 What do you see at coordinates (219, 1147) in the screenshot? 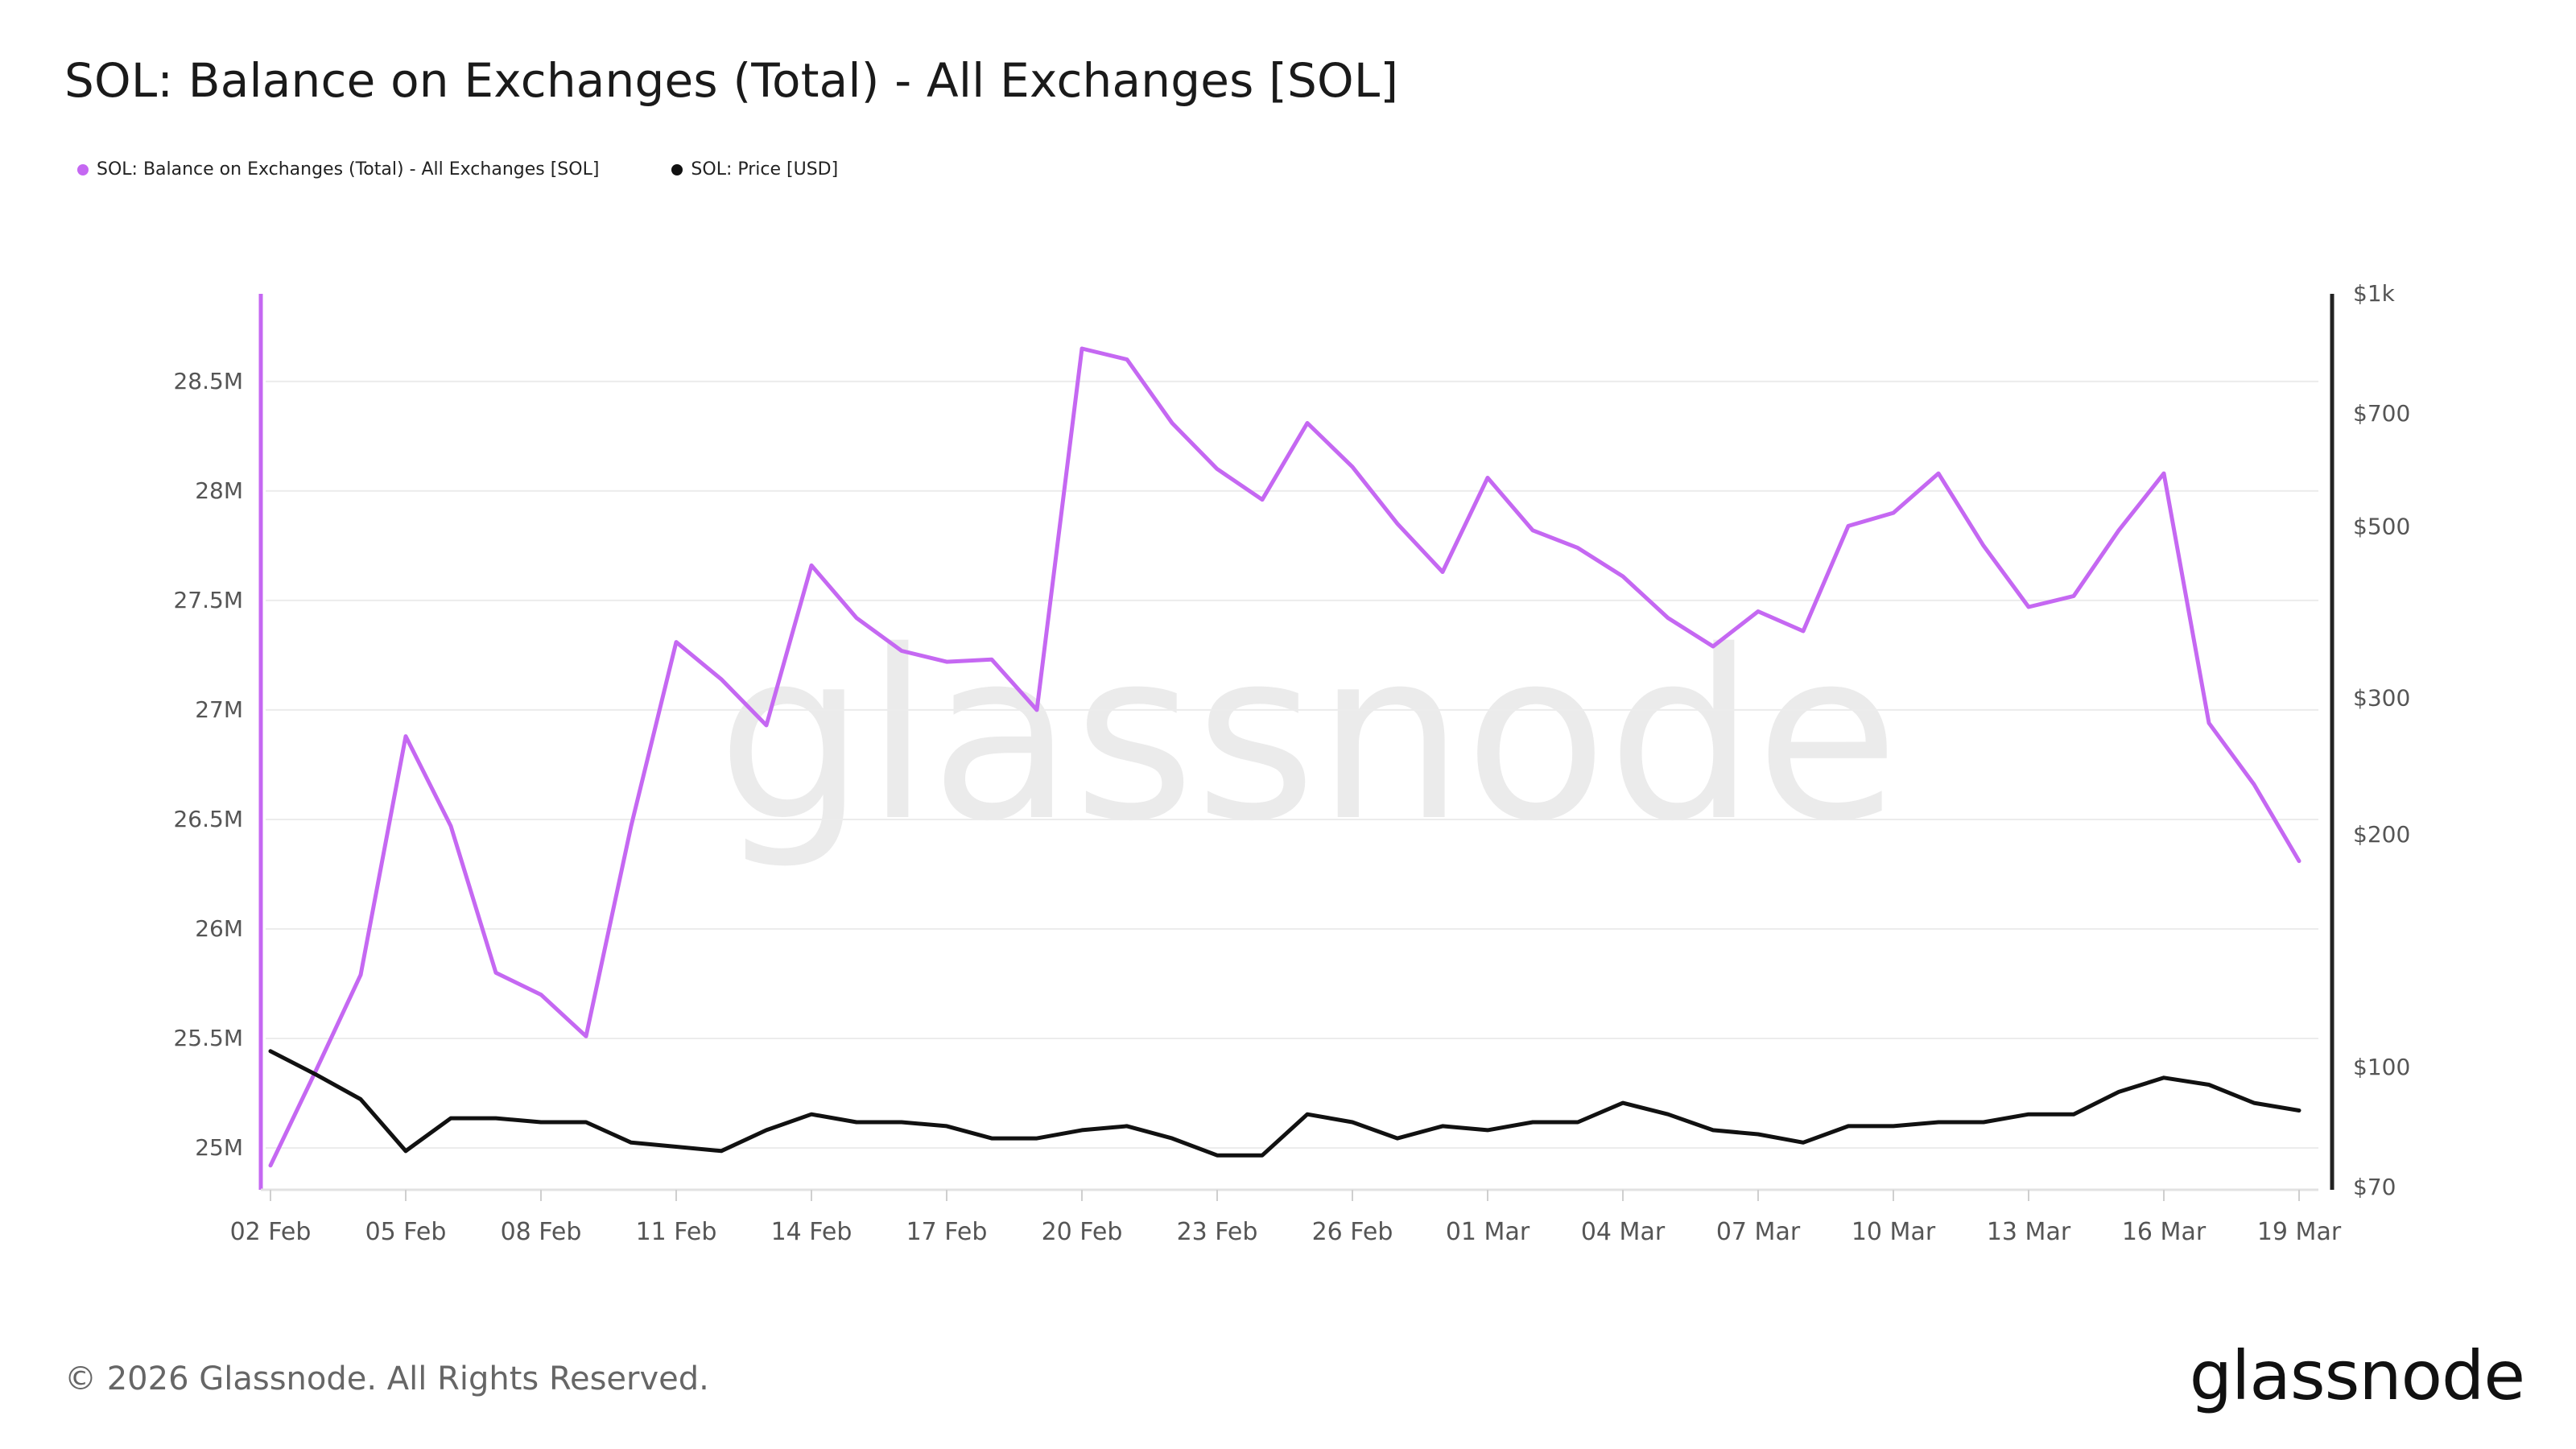
I see `y-left-tick-label: 25M` at bounding box center [219, 1147].